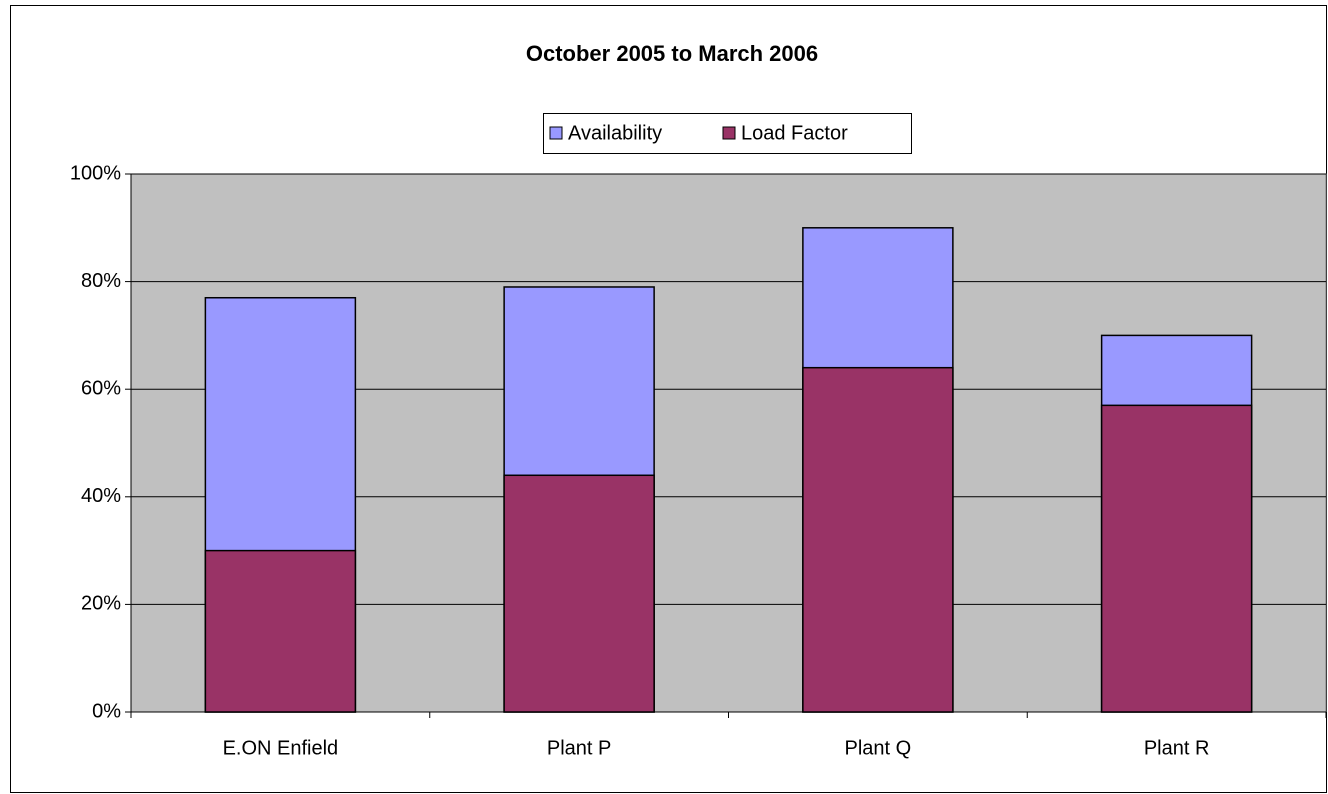  Describe the element at coordinates (579, 748) in the screenshot. I see `x-tick-label: Plant P` at that location.